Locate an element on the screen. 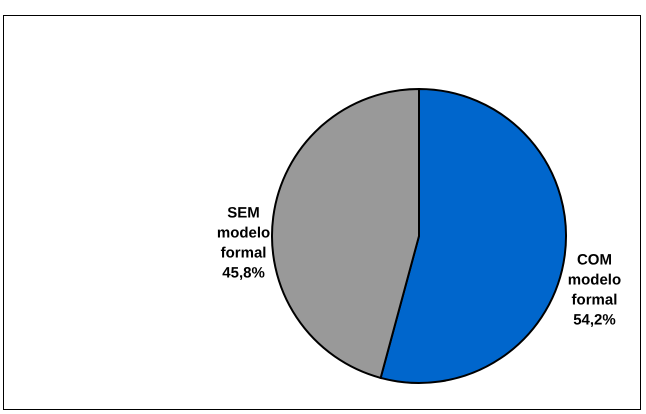 This screenshot has width=646, height=414. slice-label: SEM modelo formal is located at coordinates (243, 233).